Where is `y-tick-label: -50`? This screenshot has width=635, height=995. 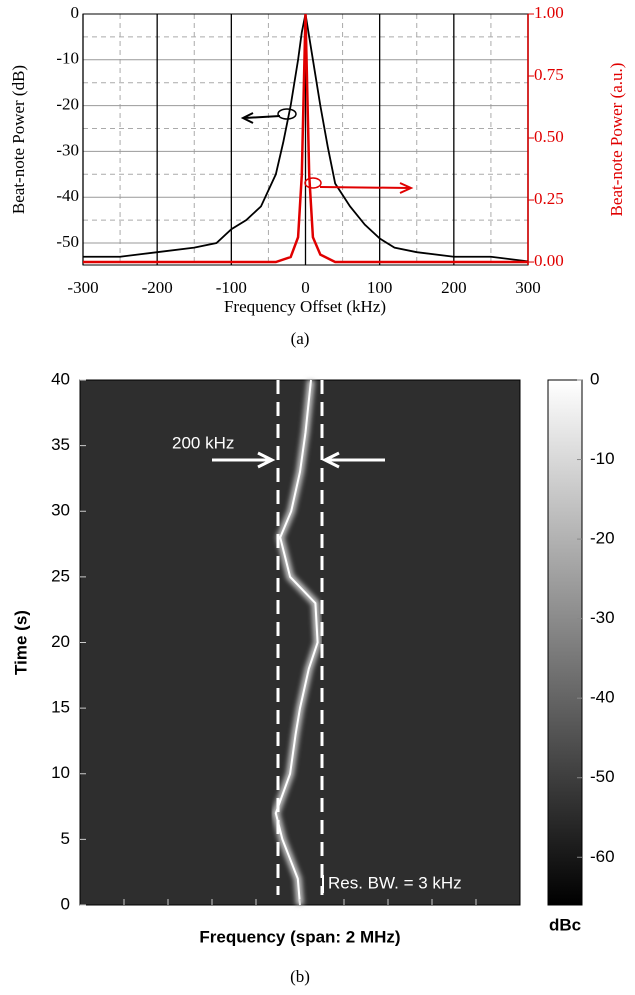
y-tick-label: -50 is located at coordinates (67, 241).